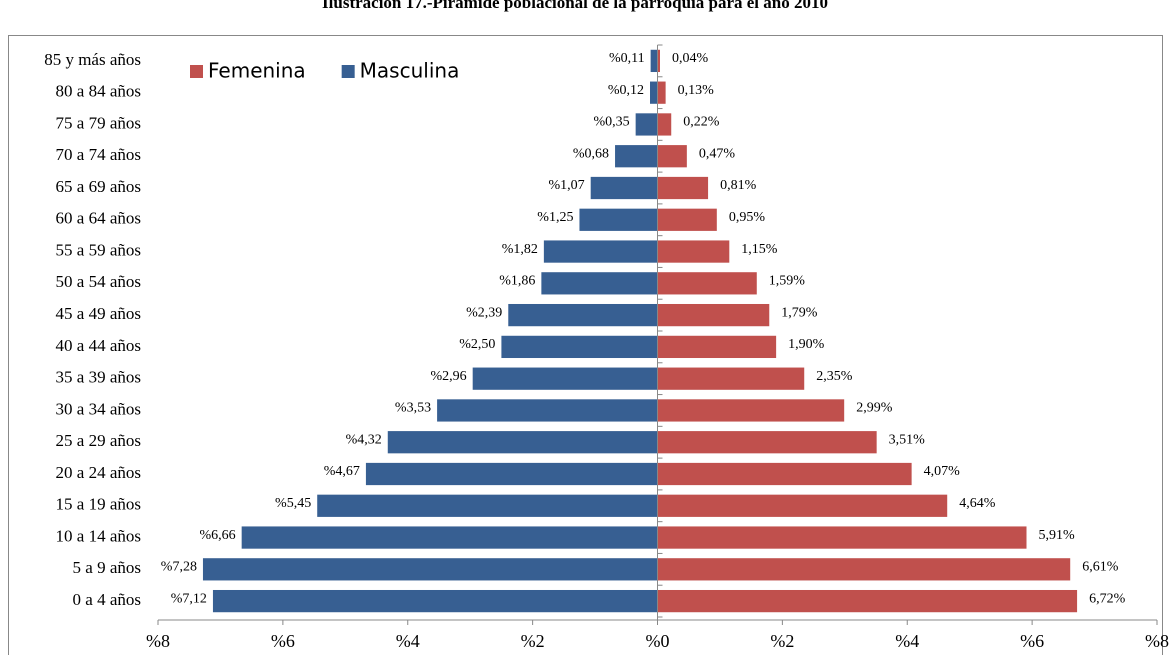 The height and width of the screenshot is (655, 1172). I want to click on y-tick-label: 35 a 39 años, so click(98, 377).